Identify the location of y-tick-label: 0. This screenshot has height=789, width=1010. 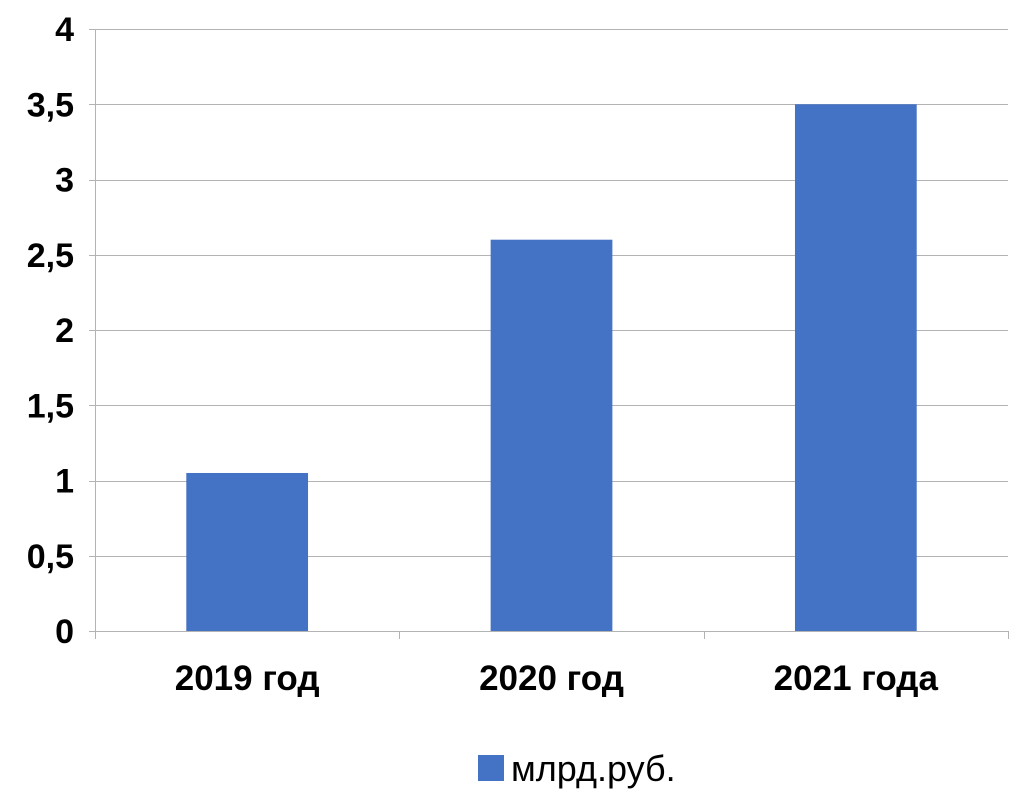
(64, 632).